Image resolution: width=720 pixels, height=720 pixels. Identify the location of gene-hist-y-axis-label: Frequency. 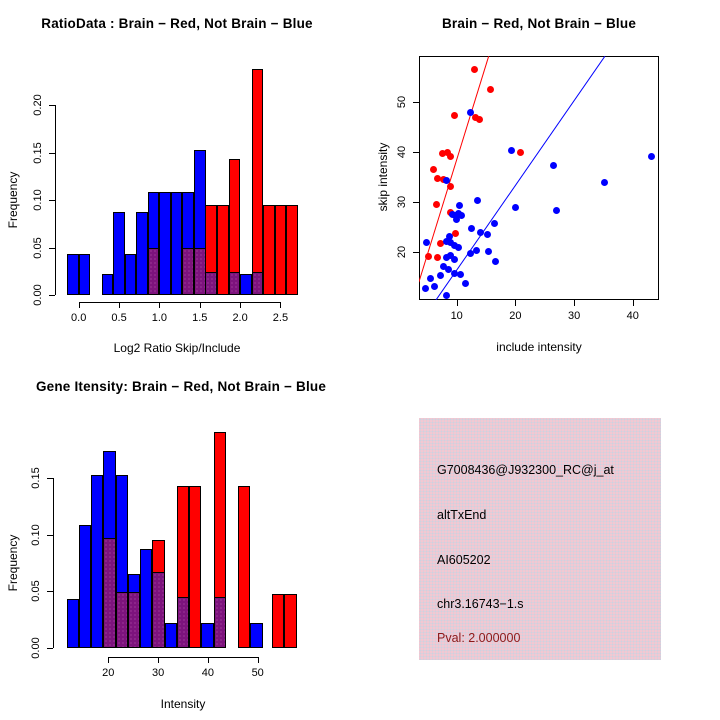
(13, 563).